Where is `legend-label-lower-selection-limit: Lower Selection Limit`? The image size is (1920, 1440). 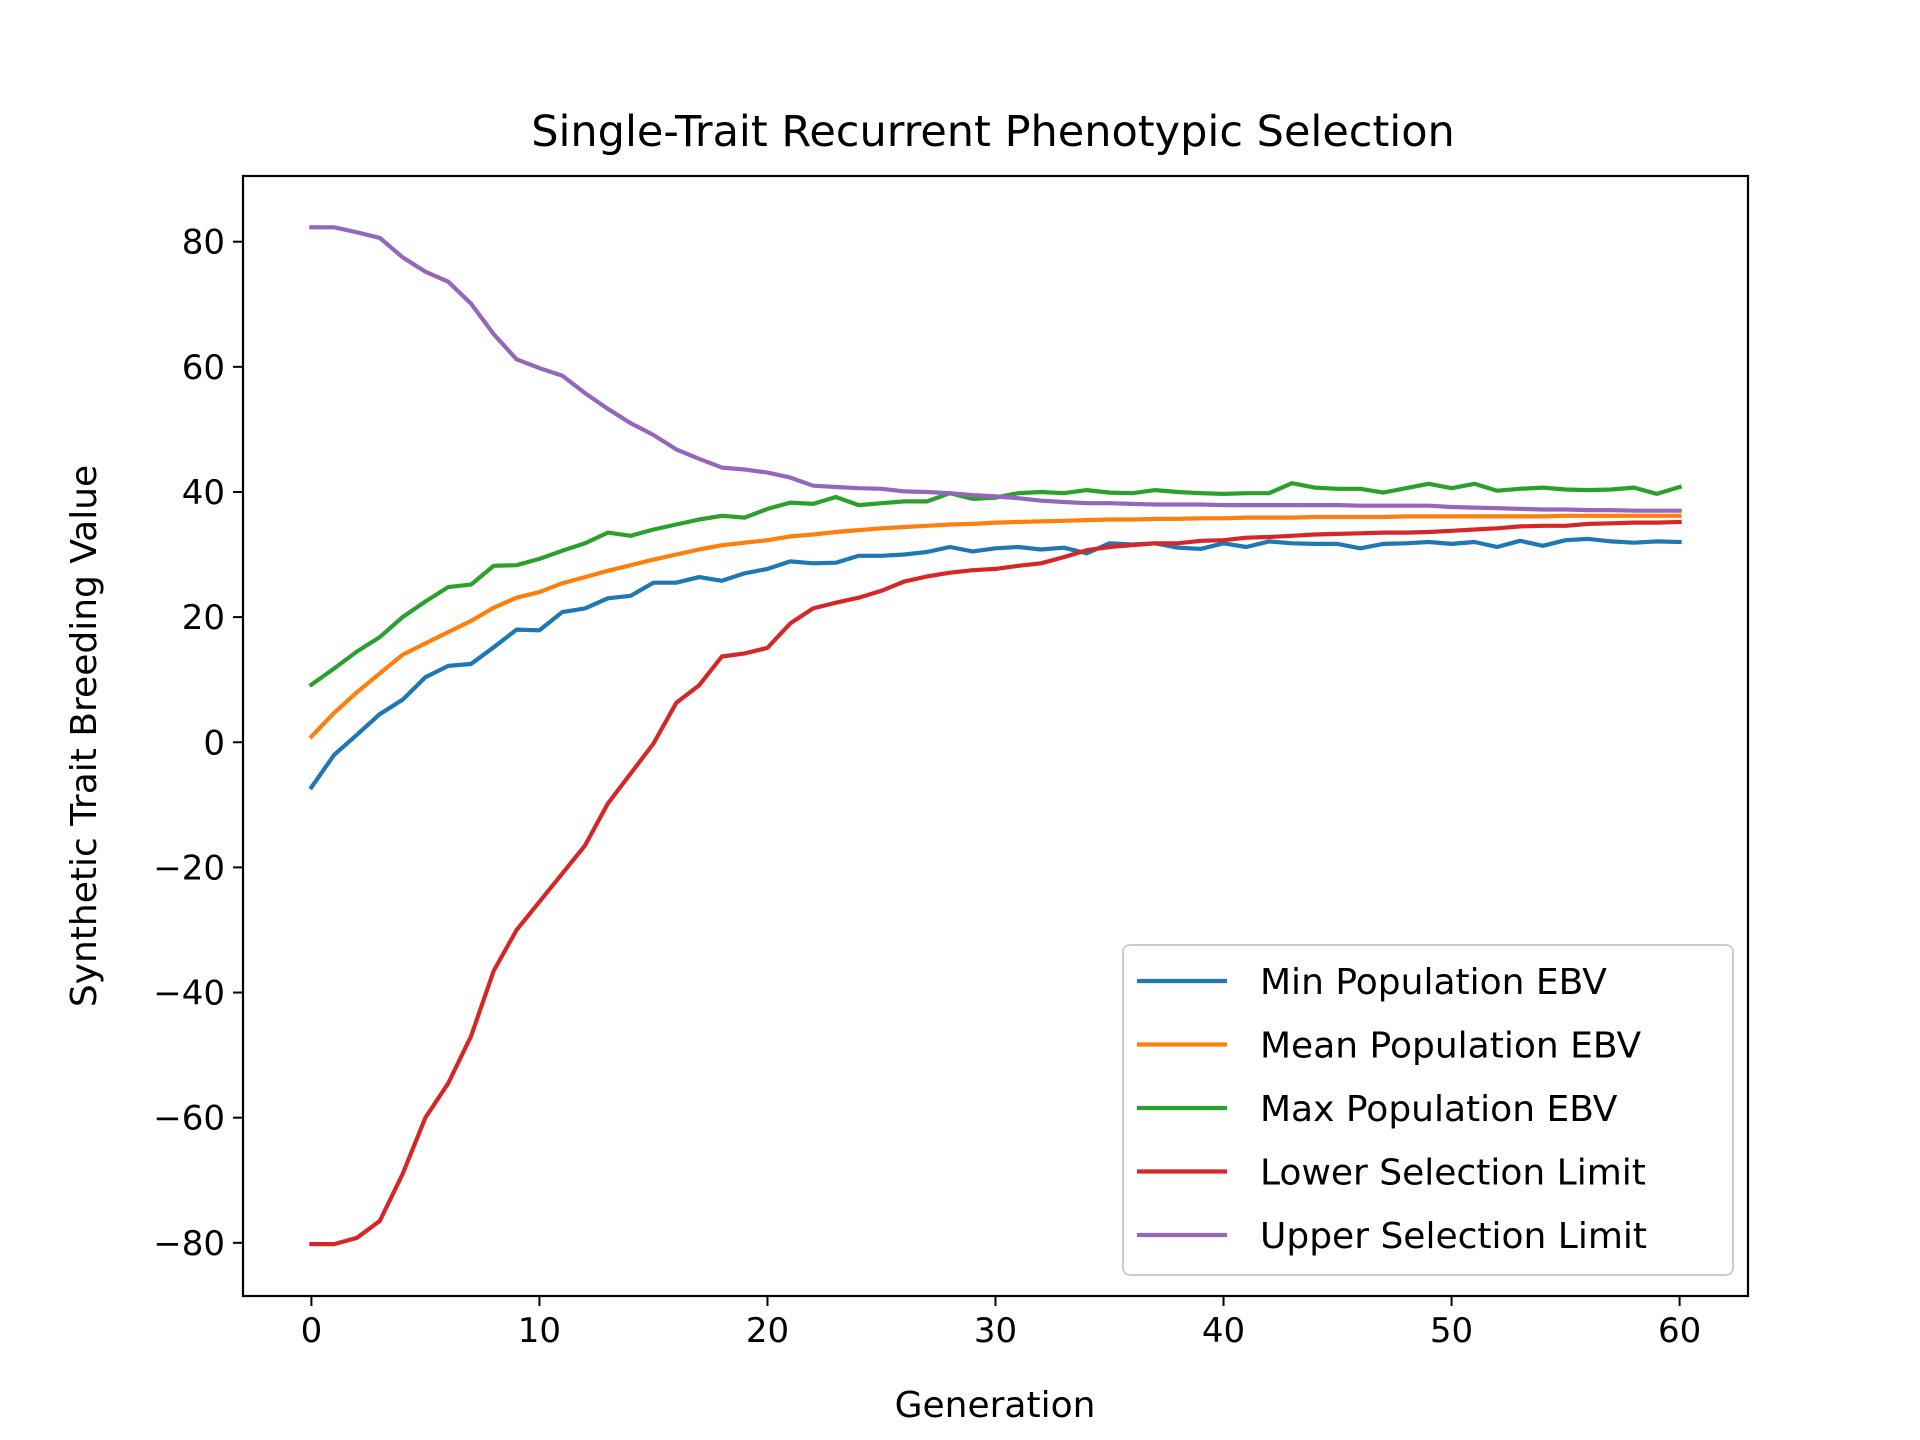
legend-label-lower-selection-limit: Lower Selection Limit is located at coordinates (1453, 1173).